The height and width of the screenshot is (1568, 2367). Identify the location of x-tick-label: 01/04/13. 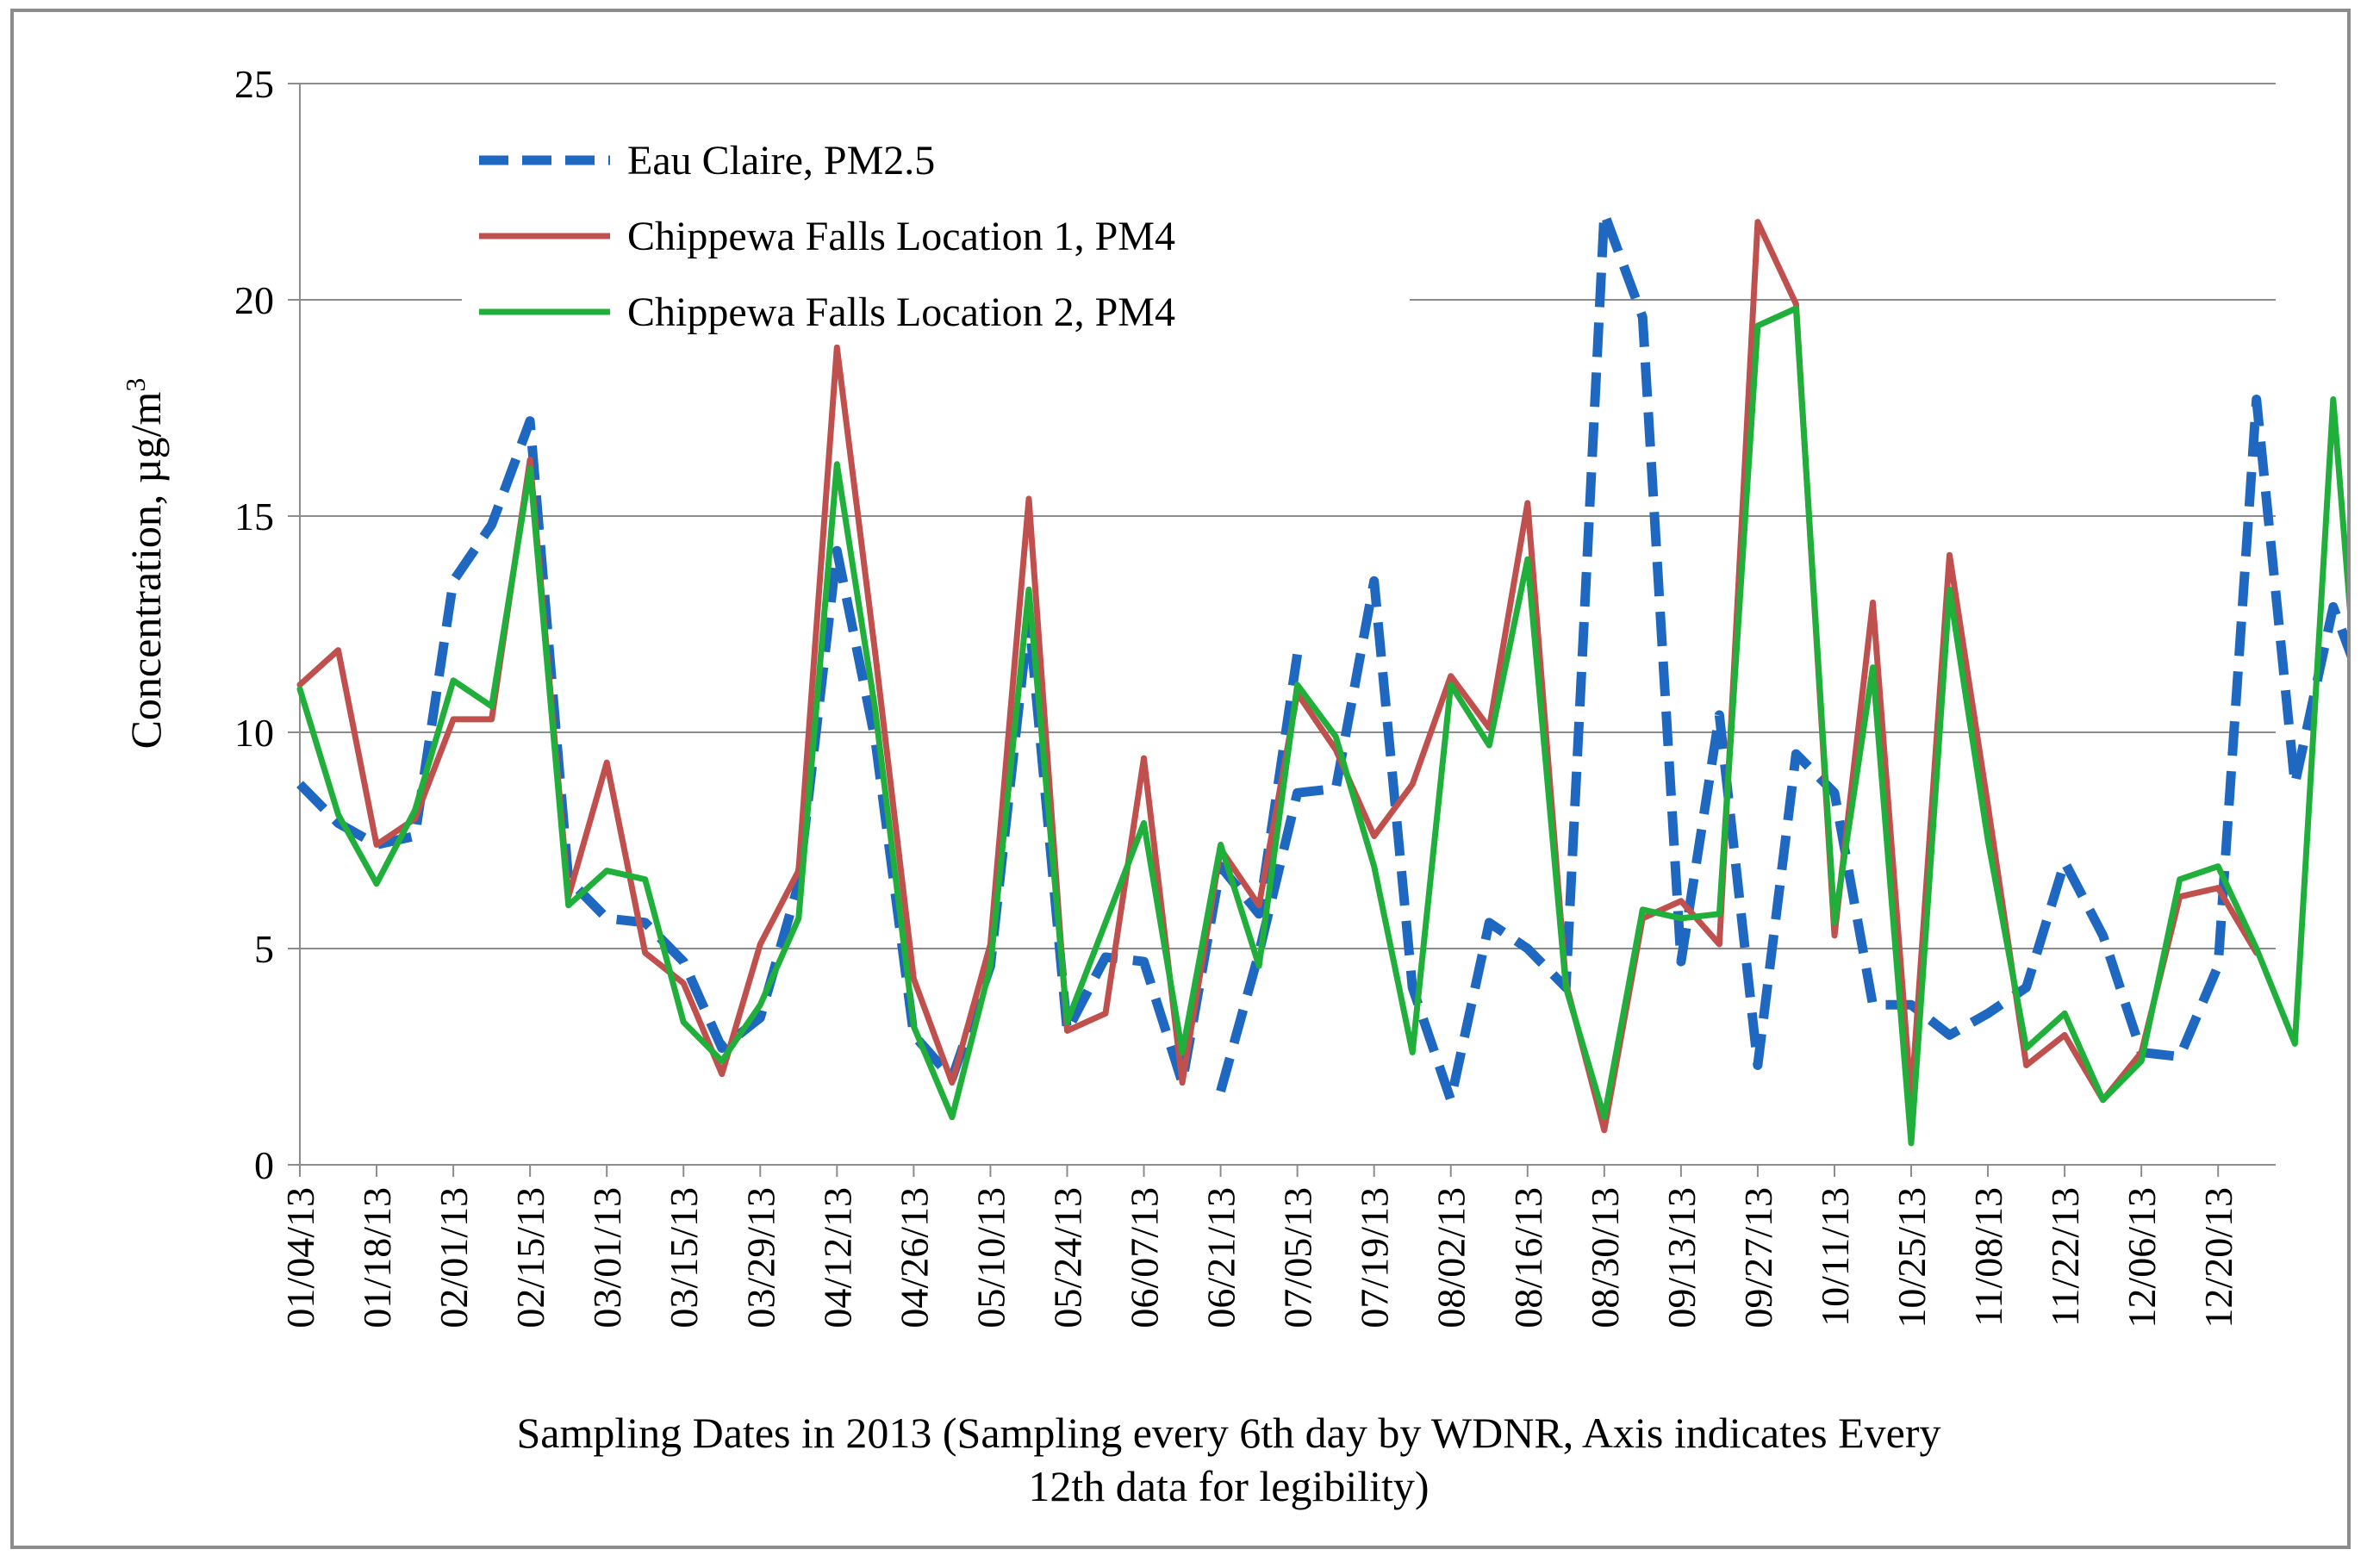
(300, 1258).